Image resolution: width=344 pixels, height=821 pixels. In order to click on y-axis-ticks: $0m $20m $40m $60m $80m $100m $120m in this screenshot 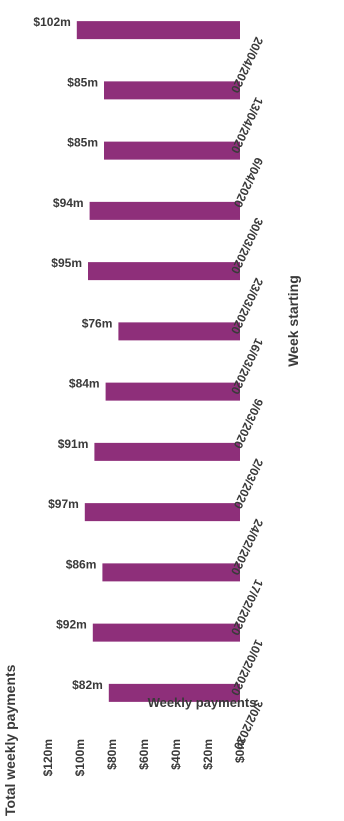, I will do `click(144, 757)`.